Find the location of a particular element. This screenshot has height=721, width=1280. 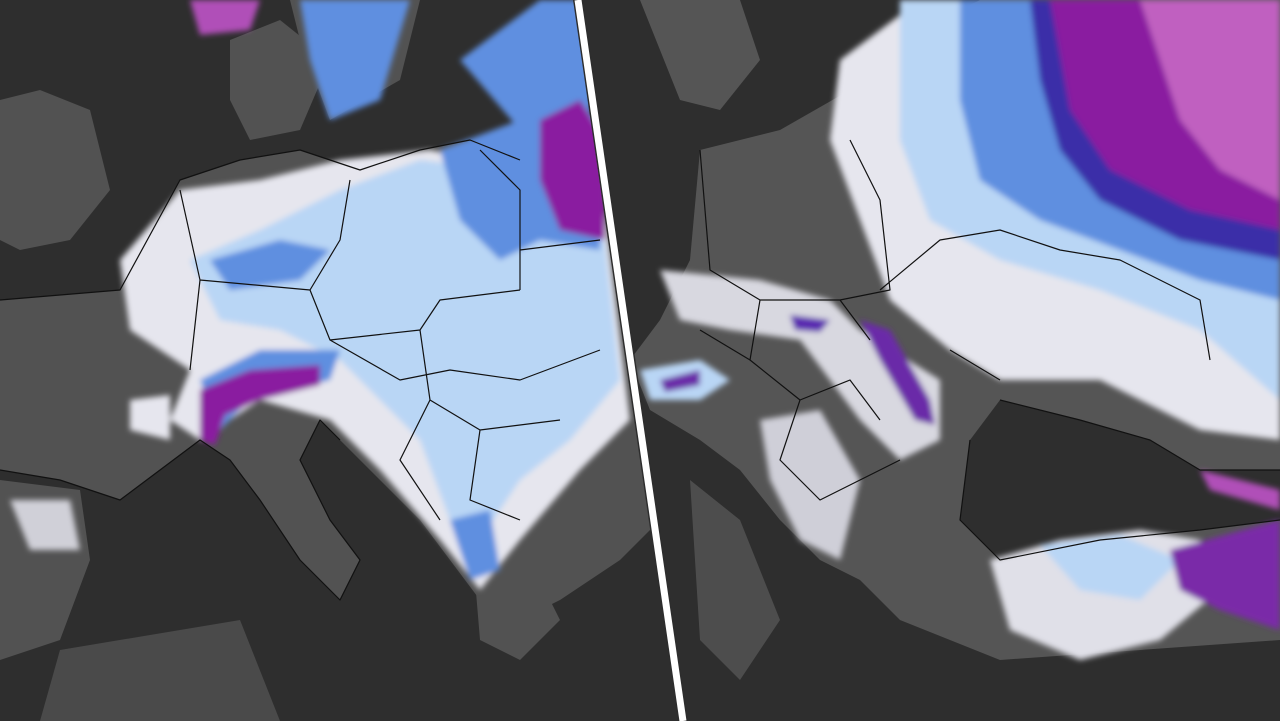

divider is located at coordinates (630, 360).